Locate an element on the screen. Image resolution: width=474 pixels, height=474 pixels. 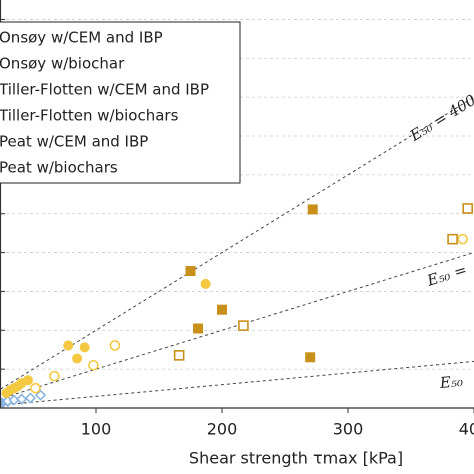
legend-label: Onsøy w/biochar is located at coordinates (62, 64).